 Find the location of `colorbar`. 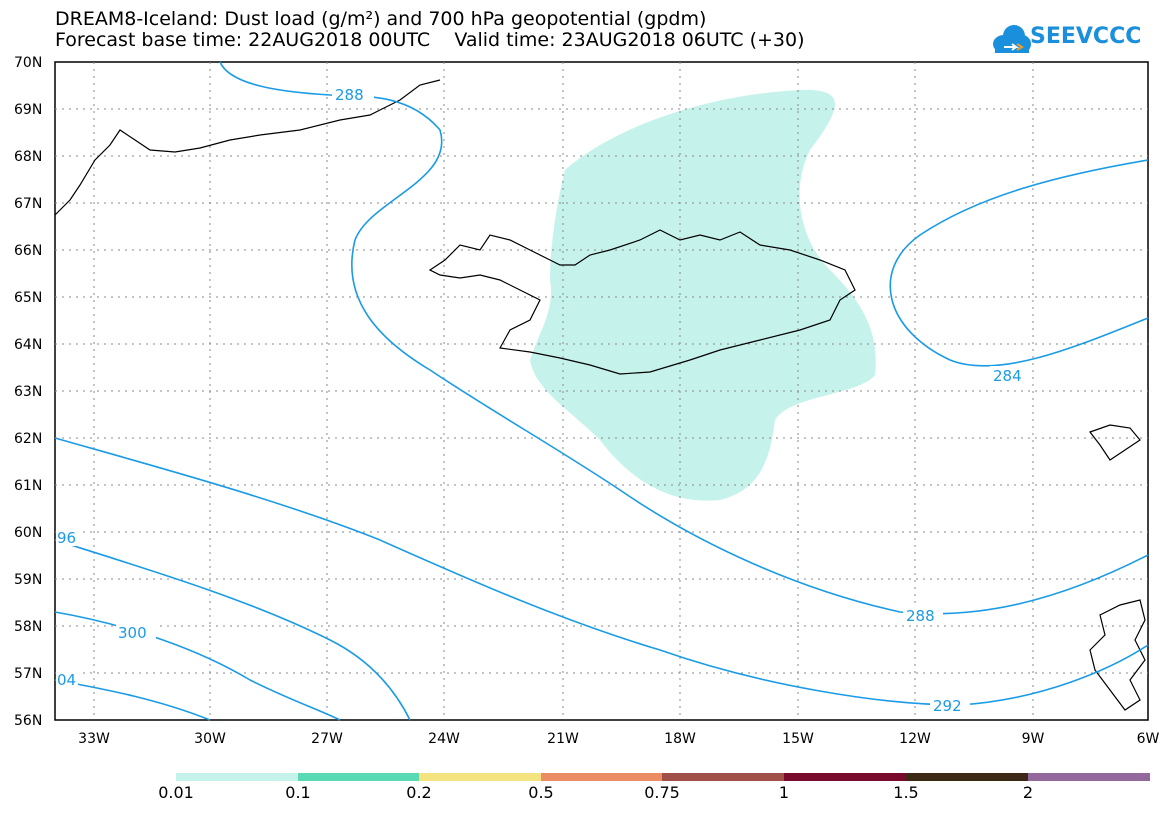

colorbar is located at coordinates (663, 777).